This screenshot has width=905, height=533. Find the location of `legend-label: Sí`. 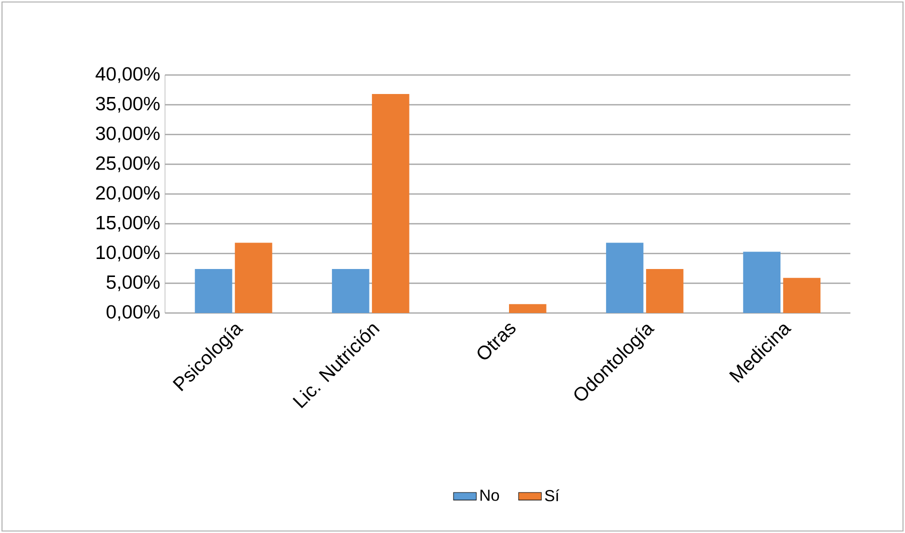

legend-label: Sí is located at coordinates (552, 495).